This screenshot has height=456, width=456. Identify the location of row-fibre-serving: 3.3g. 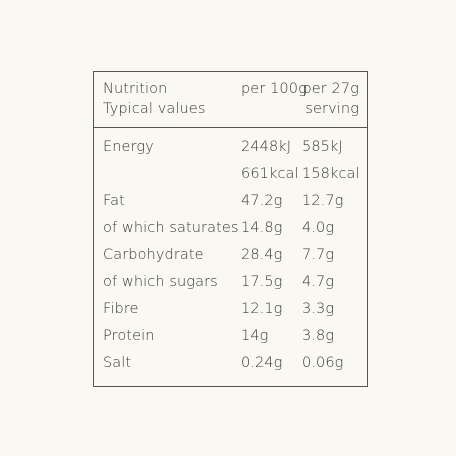
(318, 309).